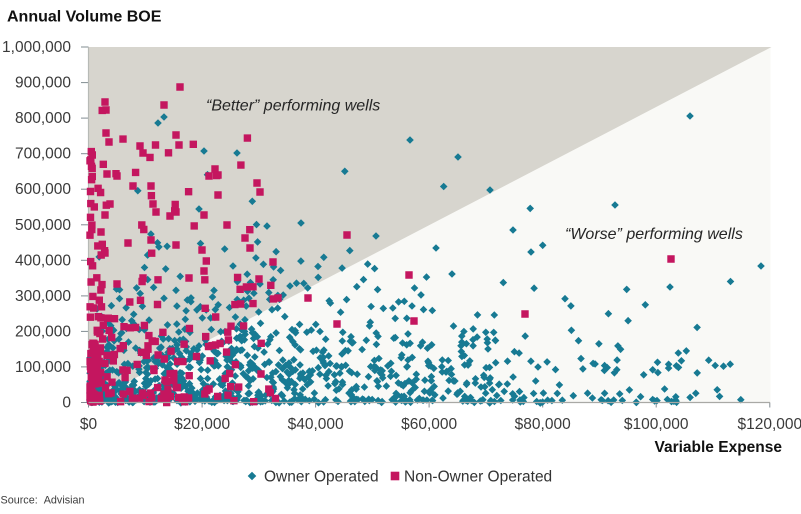 This screenshot has width=801, height=514. What do you see at coordinates (769, 424) in the screenshot?
I see `svg-text: $120,000` at bounding box center [769, 424].